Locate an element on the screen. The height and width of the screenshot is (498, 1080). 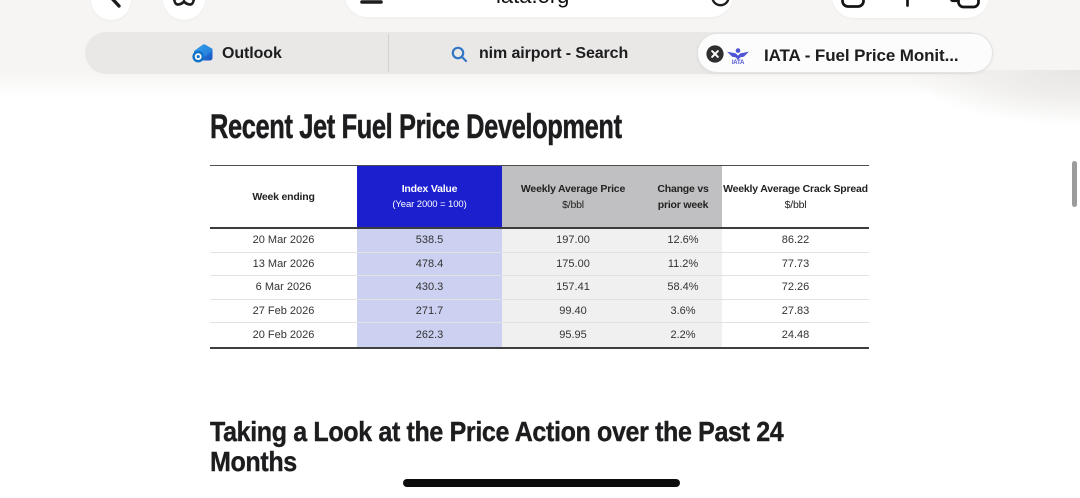
svg-text: IATA is located at coordinates (738, 62).